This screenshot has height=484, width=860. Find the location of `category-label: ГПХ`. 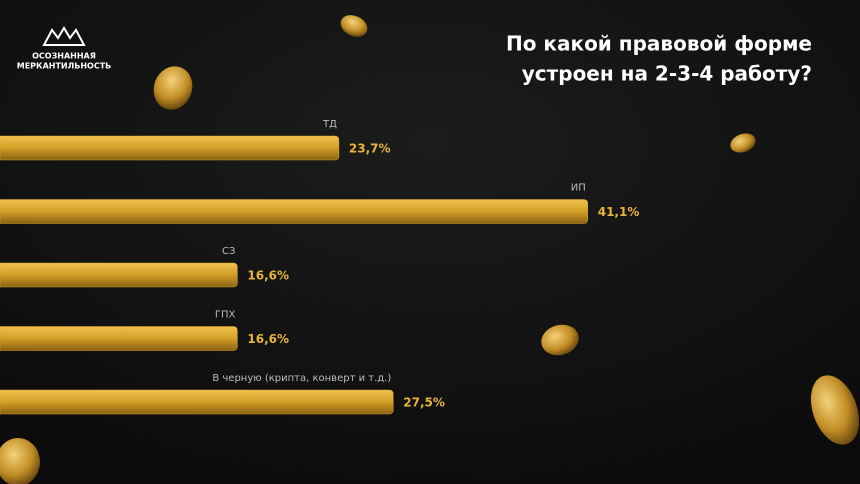

category-label: ГПХ is located at coordinates (225, 315).